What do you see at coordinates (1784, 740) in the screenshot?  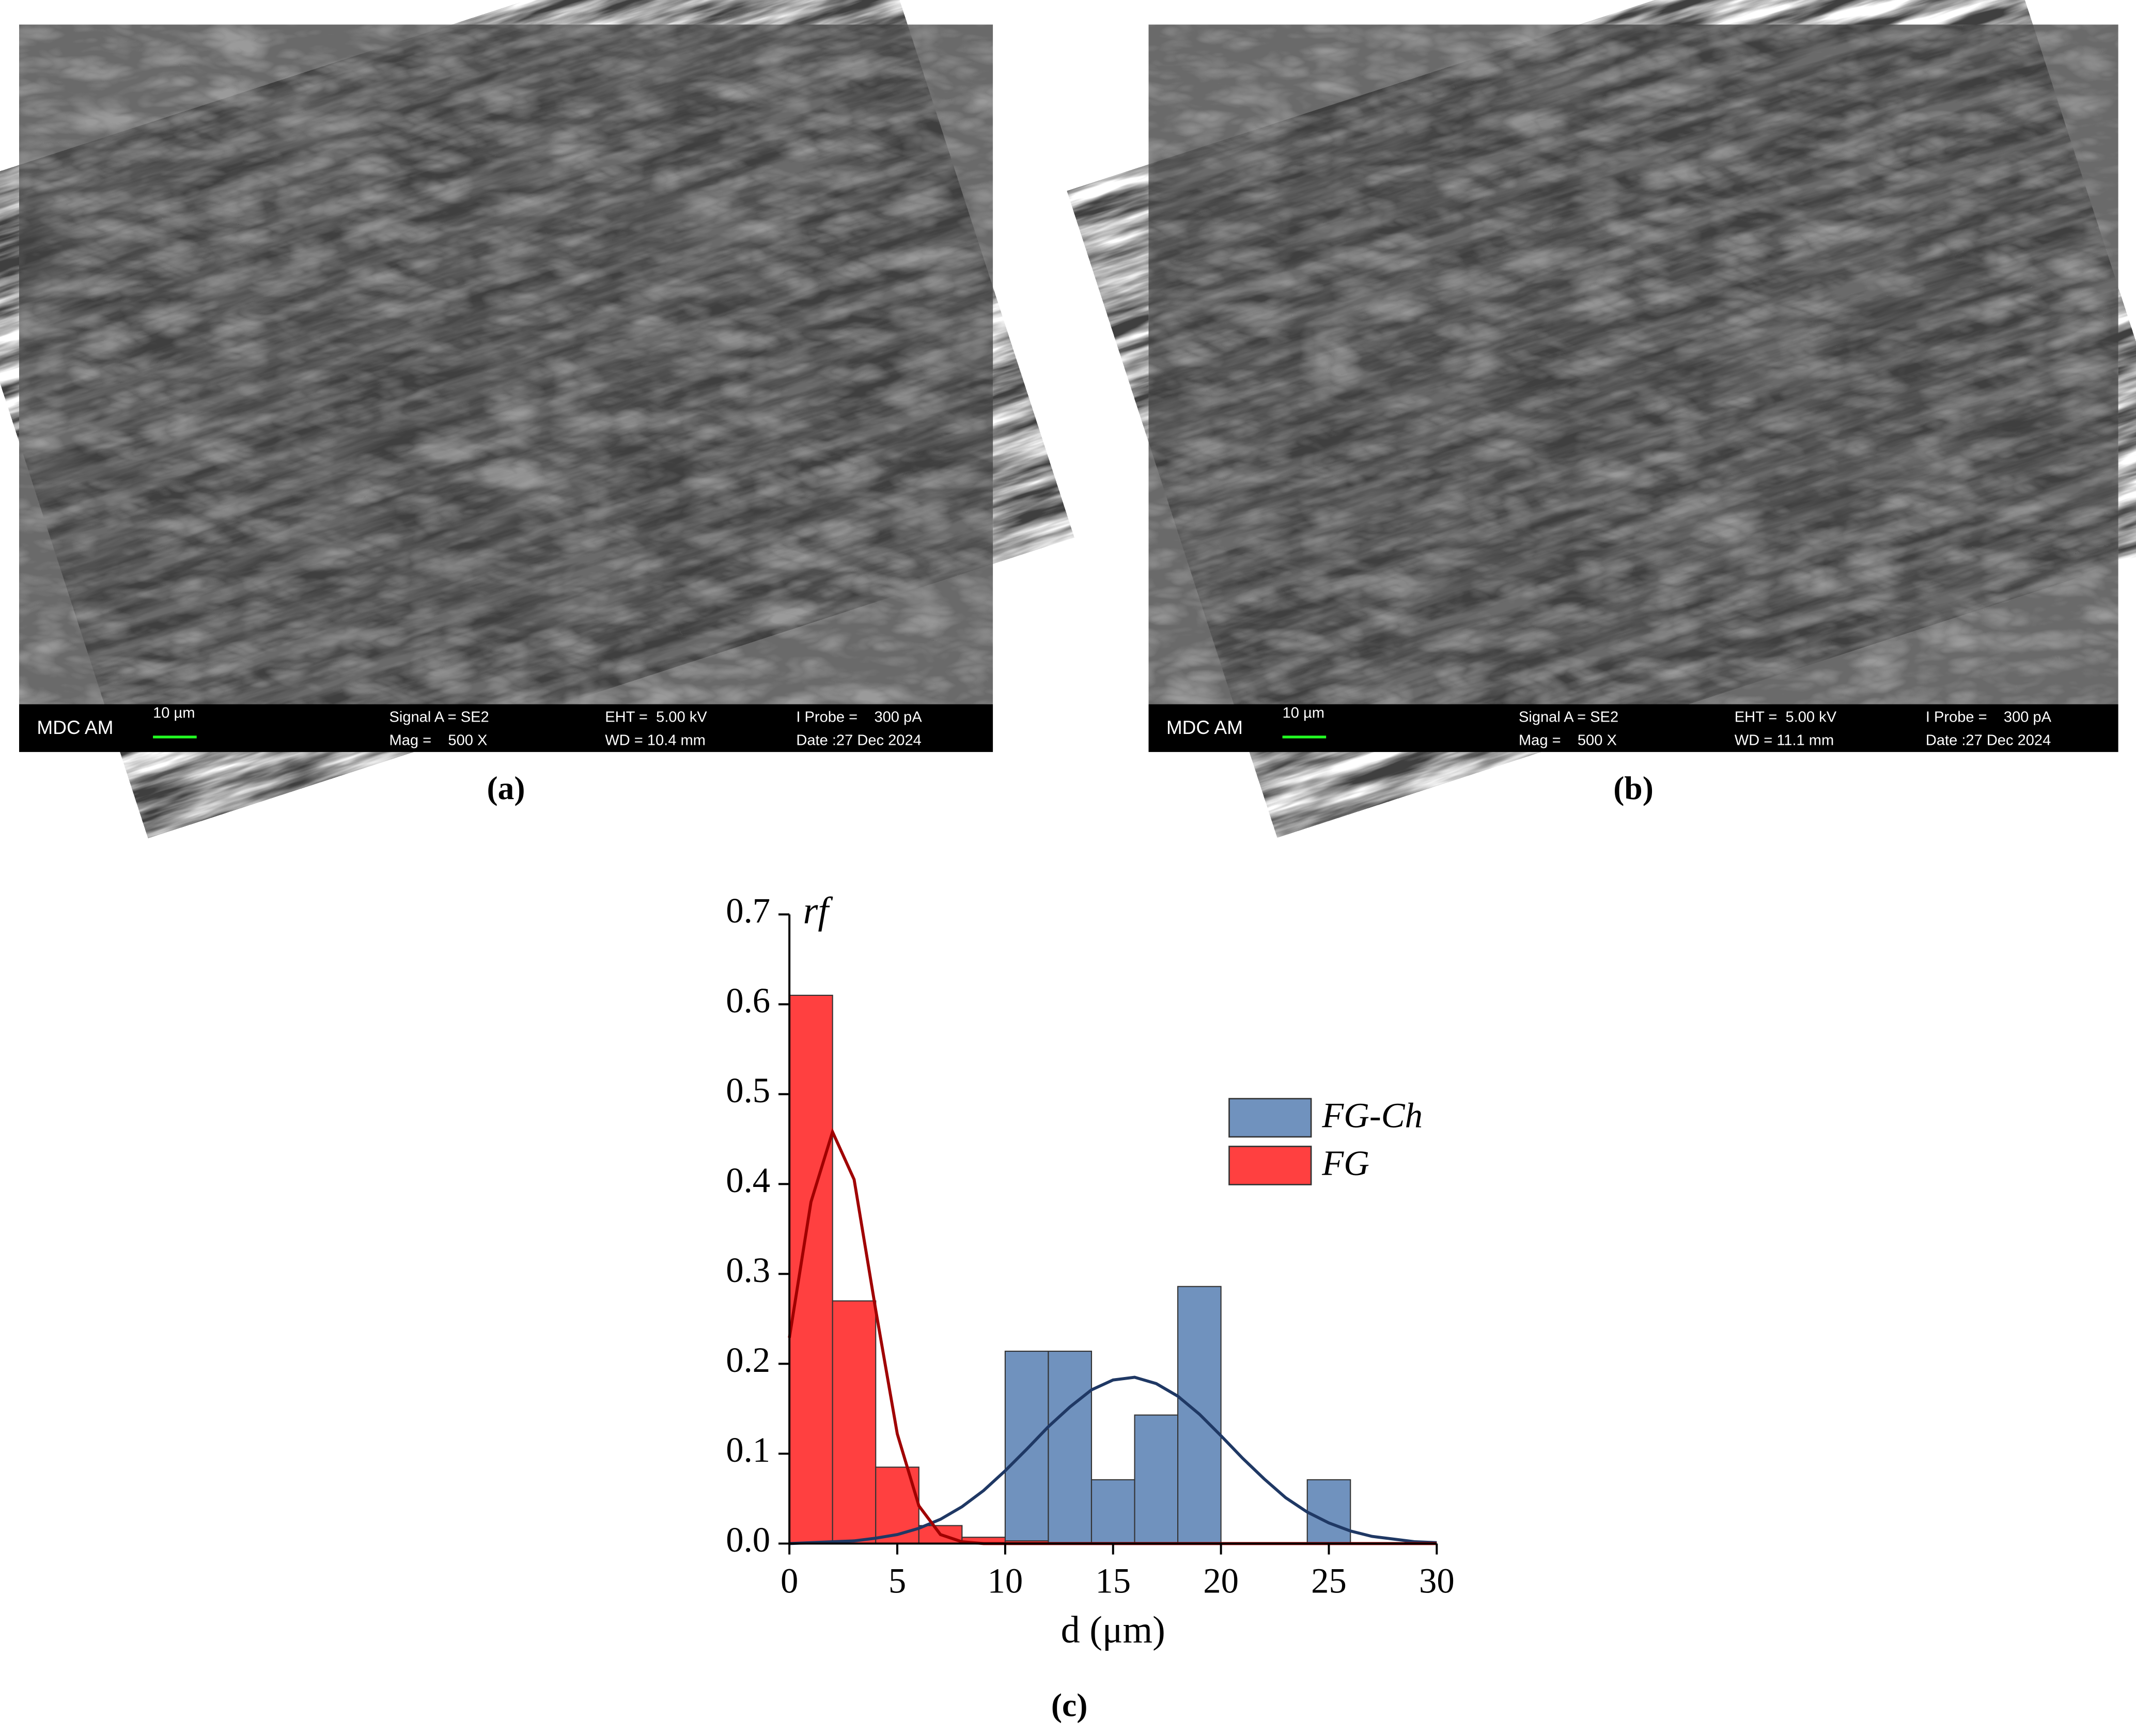 I see `sem-wd: WD = 11.1 mm` at bounding box center [1784, 740].